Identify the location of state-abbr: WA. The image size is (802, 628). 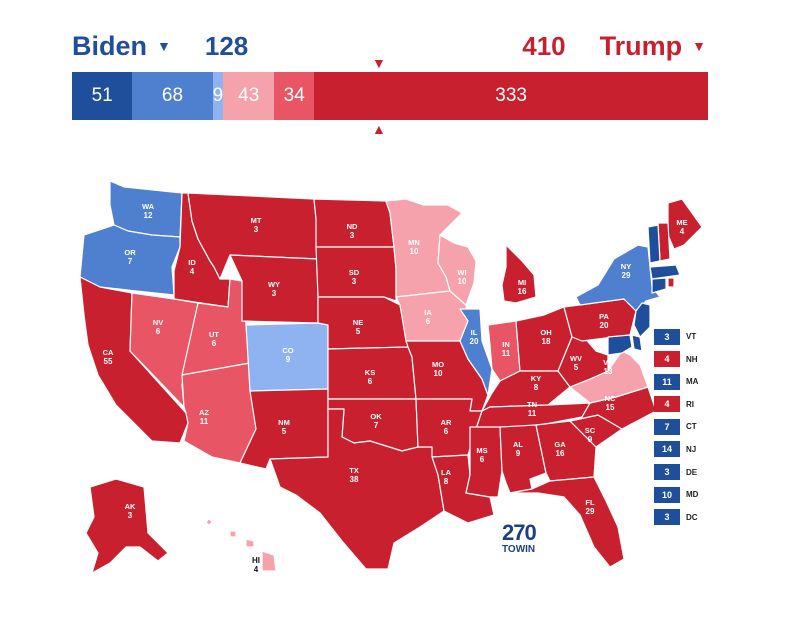
(148, 206).